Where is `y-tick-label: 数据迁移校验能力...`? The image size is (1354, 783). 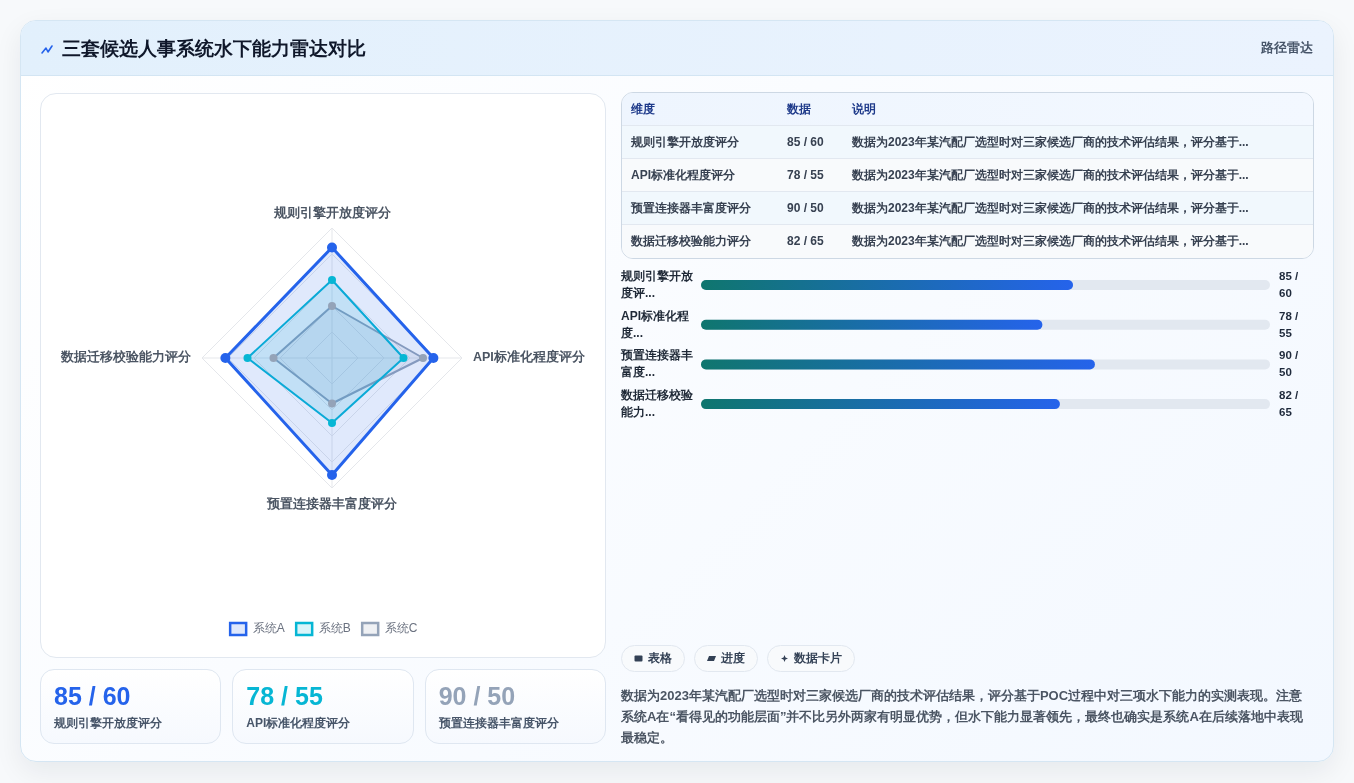 y-tick-label: 数据迁移校验能力... is located at coordinates (657, 404).